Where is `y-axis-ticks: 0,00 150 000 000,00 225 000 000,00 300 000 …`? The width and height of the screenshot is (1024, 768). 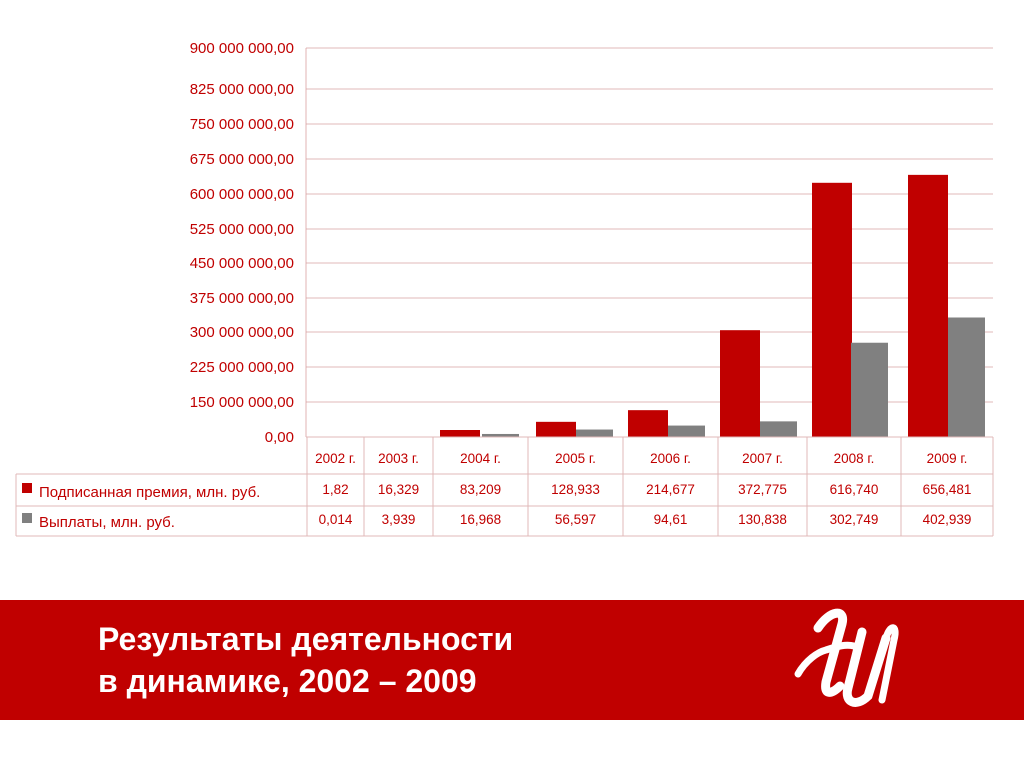
y-axis-ticks: 0,00 150 000 000,00 225 000 000,00 300 000 … is located at coordinates (242, 243).